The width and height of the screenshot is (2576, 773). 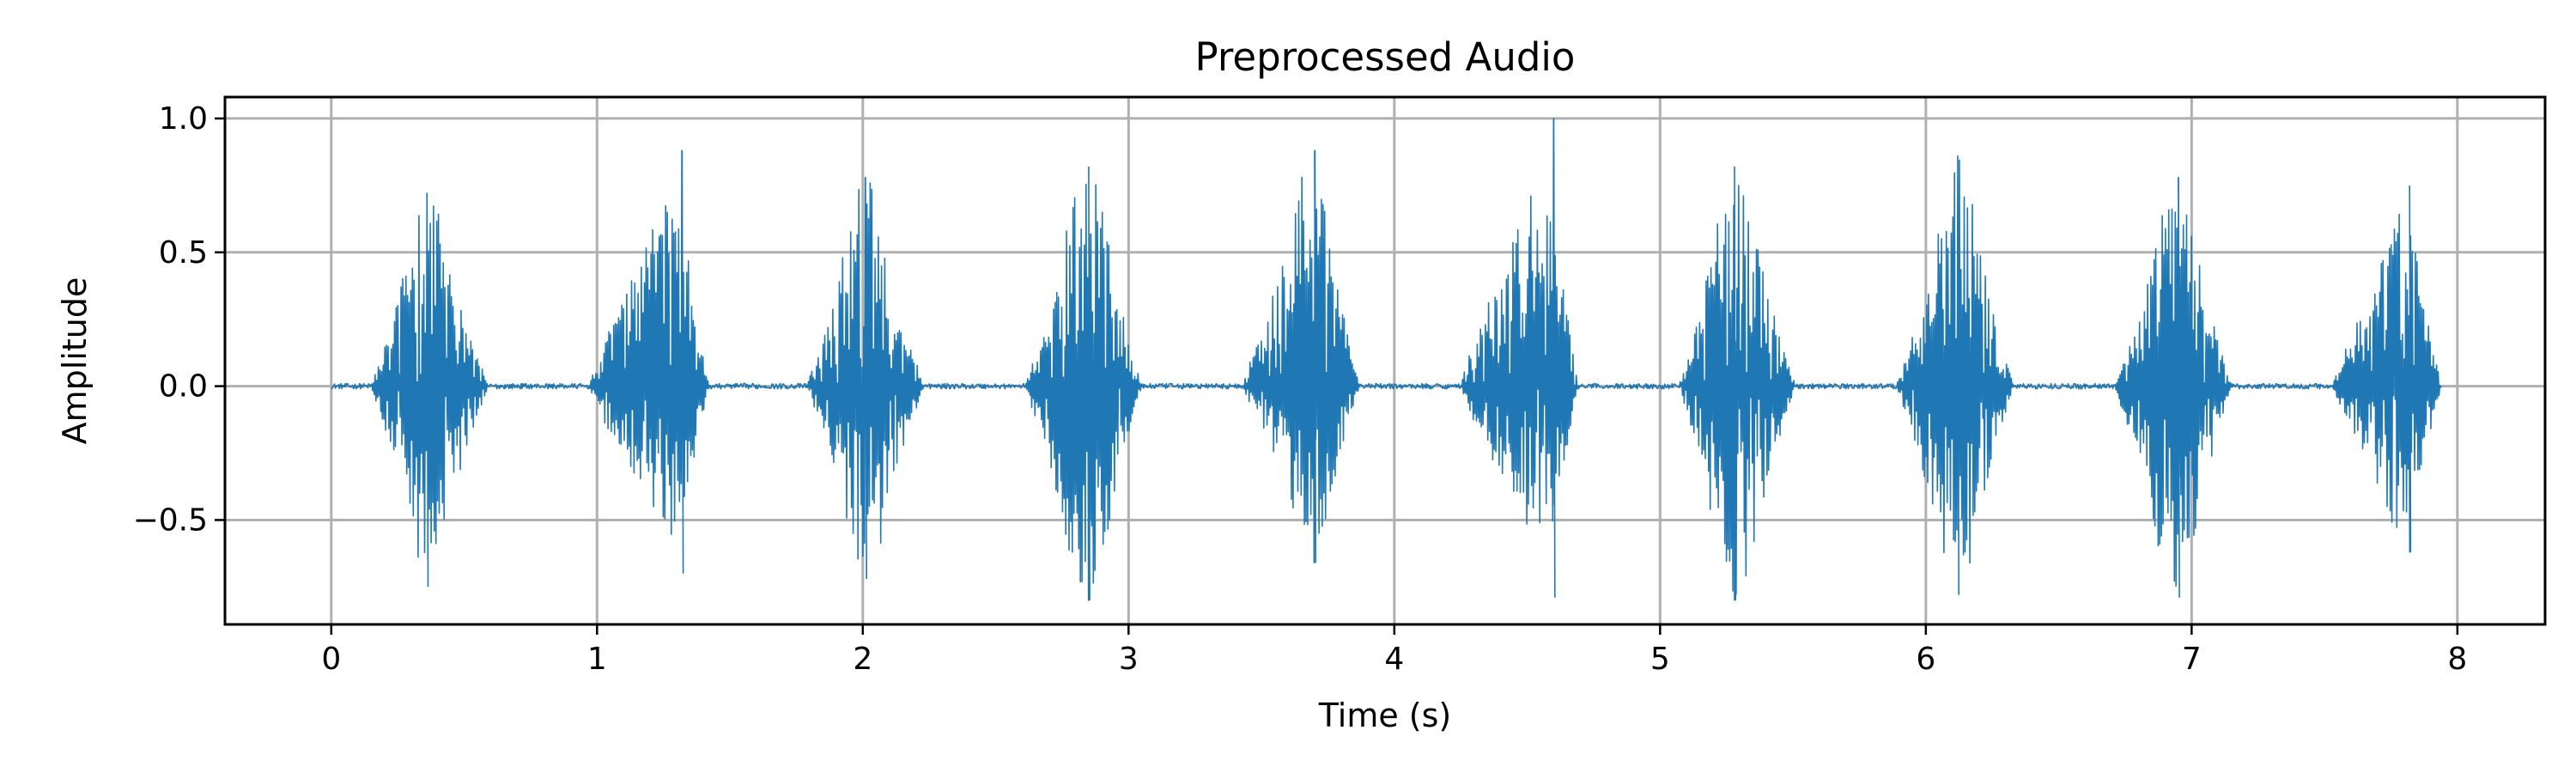 What do you see at coordinates (331, 659) in the screenshot?
I see `x-tick-label: 0` at bounding box center [331, 659].